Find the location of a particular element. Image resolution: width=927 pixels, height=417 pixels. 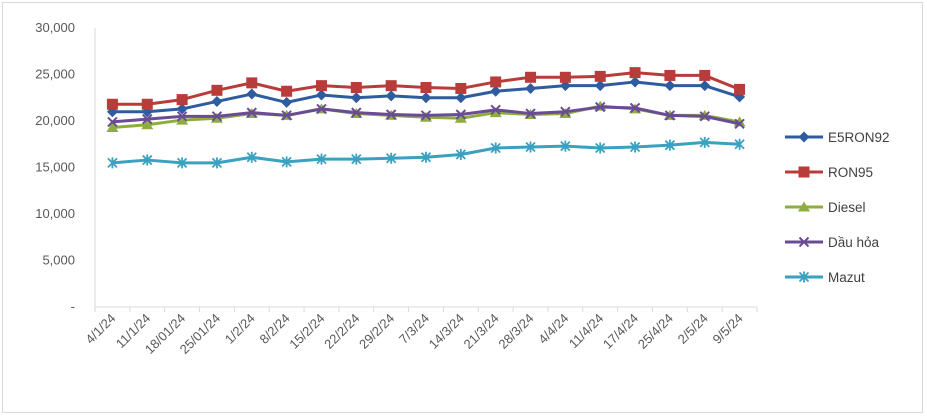

series-mazut is located at coordinates (426, 152).